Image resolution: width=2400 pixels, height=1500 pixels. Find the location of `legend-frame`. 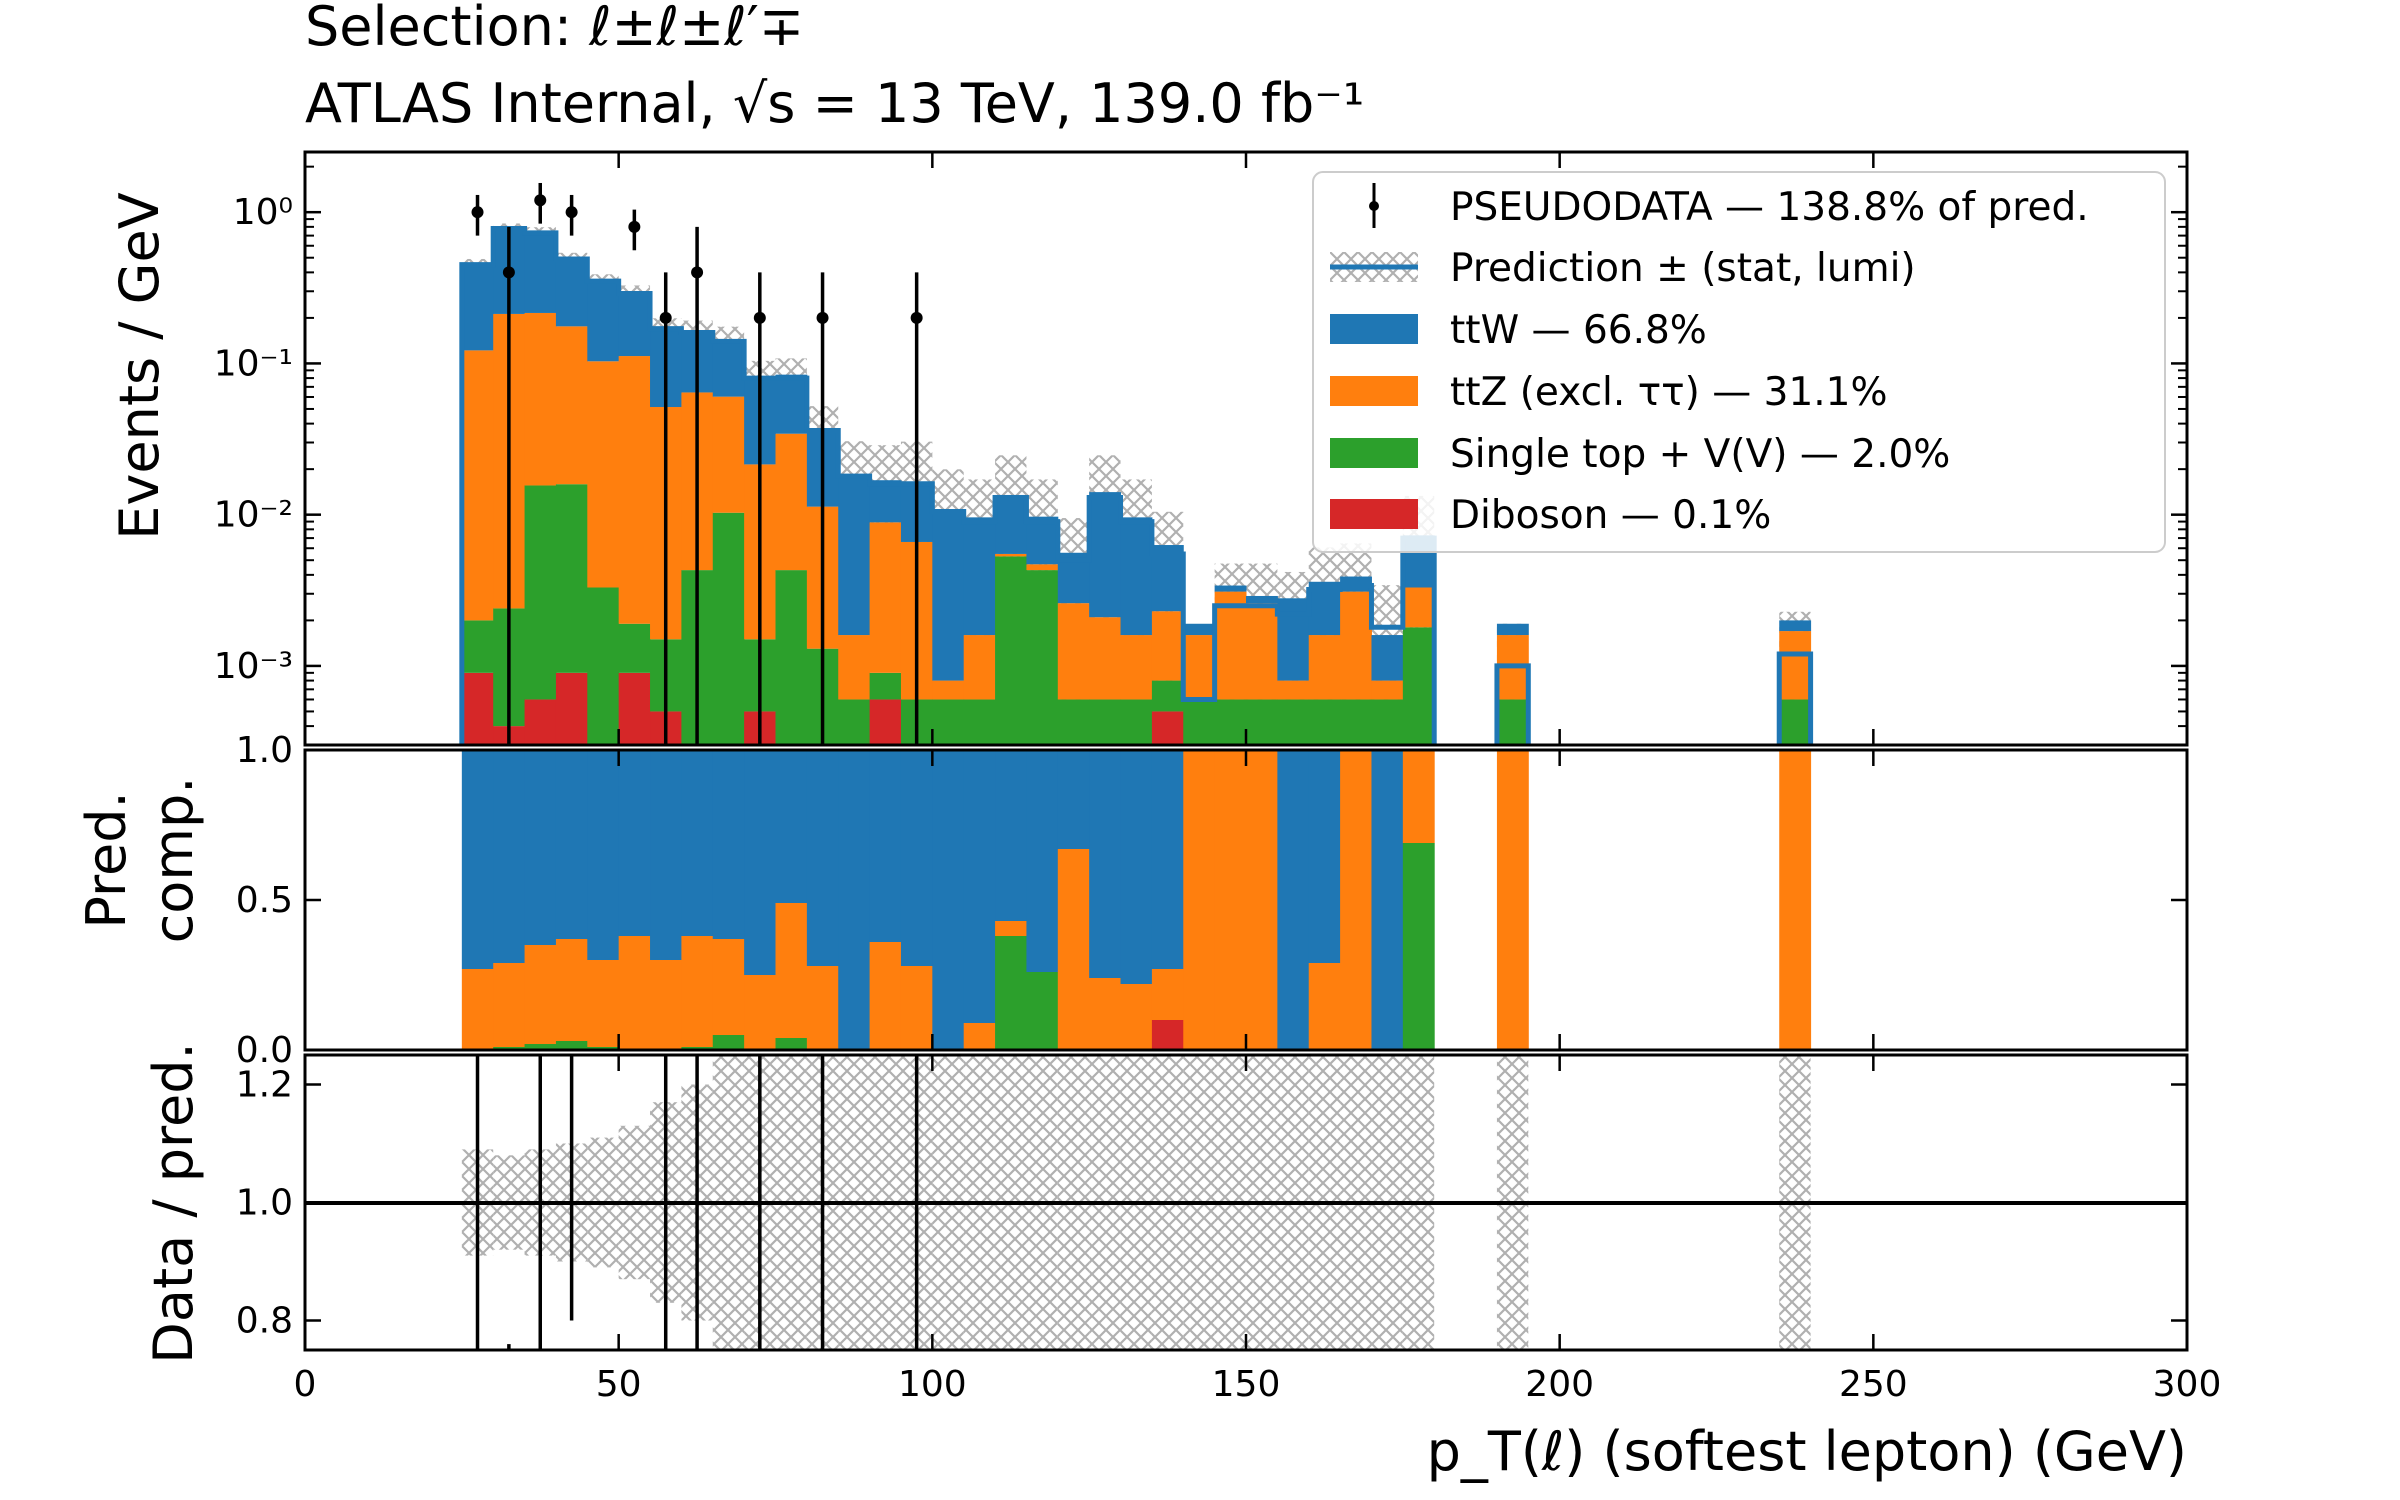

legend-frame is located at coordinates (1739, 362).